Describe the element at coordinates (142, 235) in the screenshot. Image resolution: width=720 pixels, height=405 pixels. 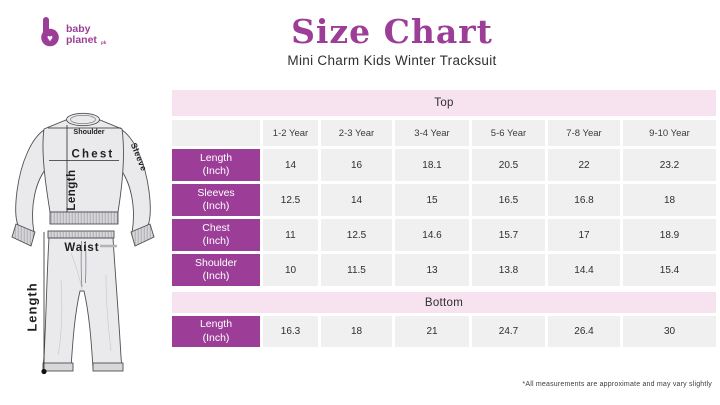
I see `right-cuff` at that location.